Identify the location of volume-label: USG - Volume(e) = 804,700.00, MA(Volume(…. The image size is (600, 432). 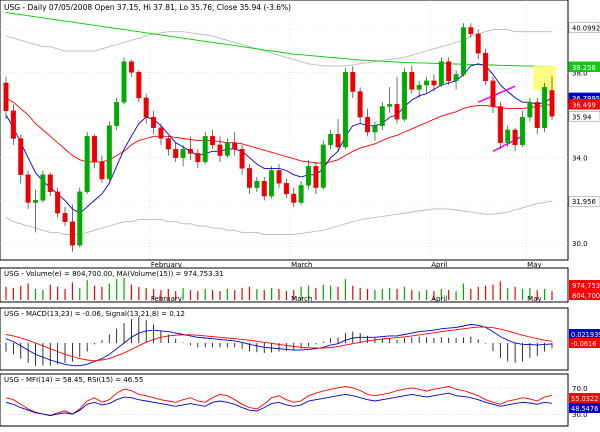
(114, 274).